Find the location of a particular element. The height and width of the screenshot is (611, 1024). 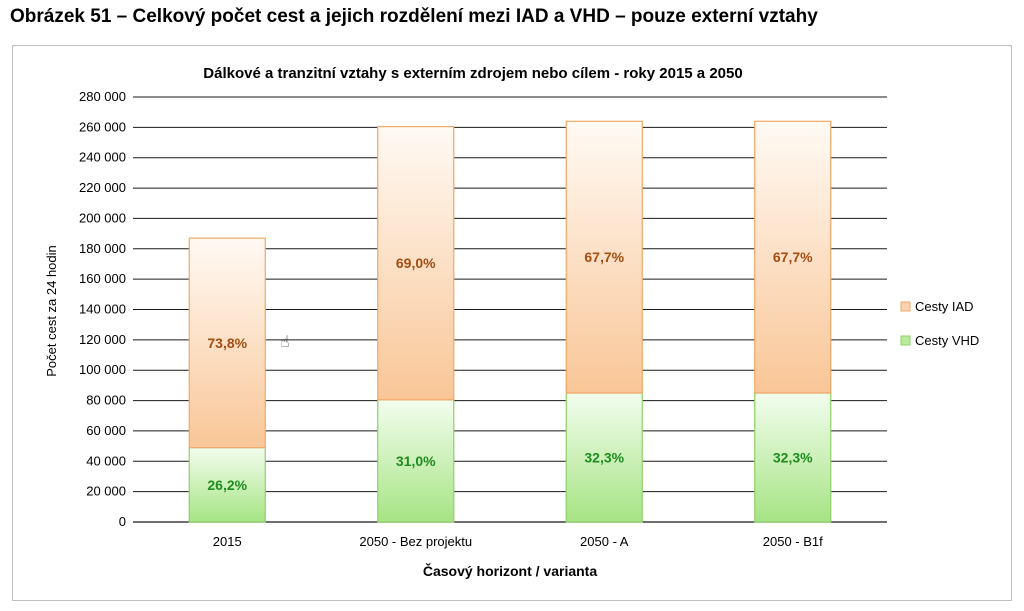

legend-entry: Cesty VHD is located at coordinates (947, 340).